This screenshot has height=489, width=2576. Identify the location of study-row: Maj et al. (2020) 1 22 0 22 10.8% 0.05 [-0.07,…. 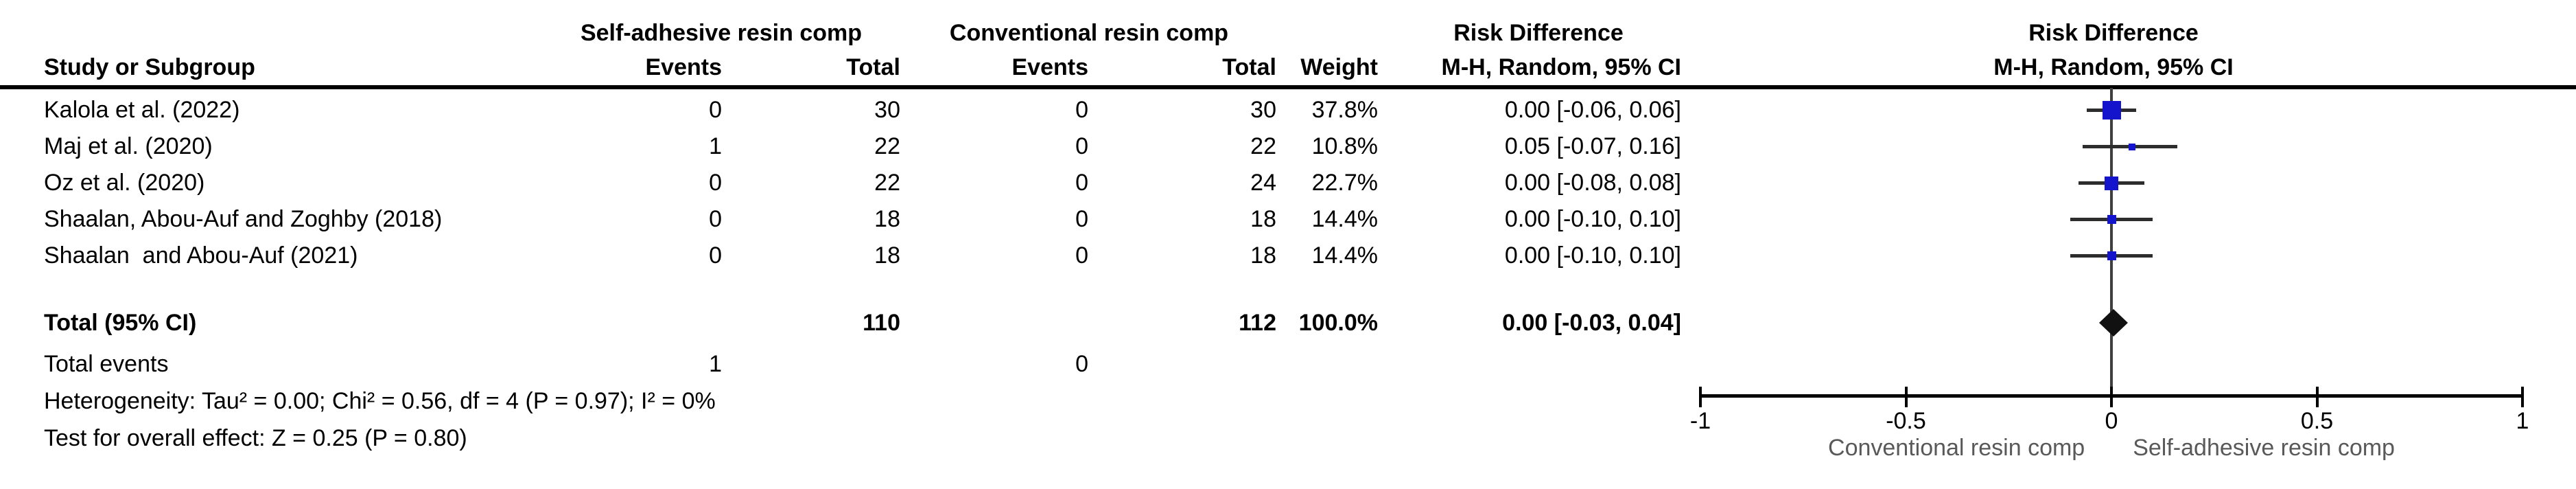
(1288, 147).